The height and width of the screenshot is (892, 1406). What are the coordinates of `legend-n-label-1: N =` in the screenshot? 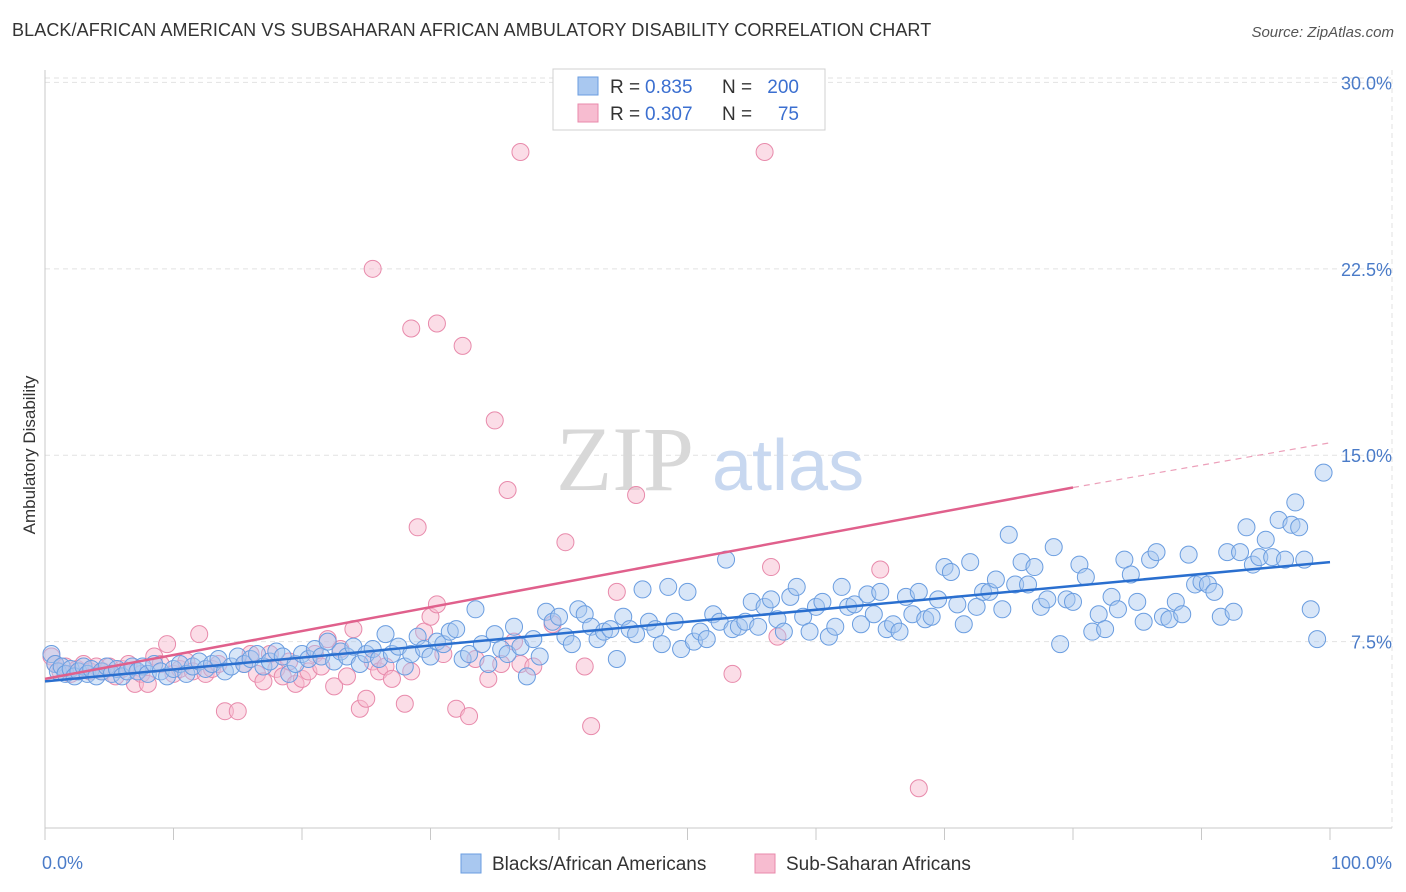 It's located at (737, 87).